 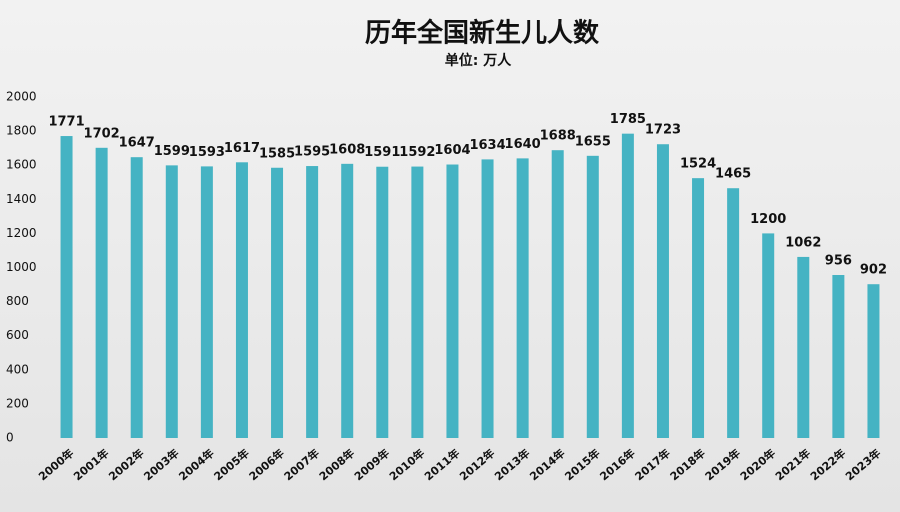 I want to click on value-label: 902, so click(x=873, y=270).